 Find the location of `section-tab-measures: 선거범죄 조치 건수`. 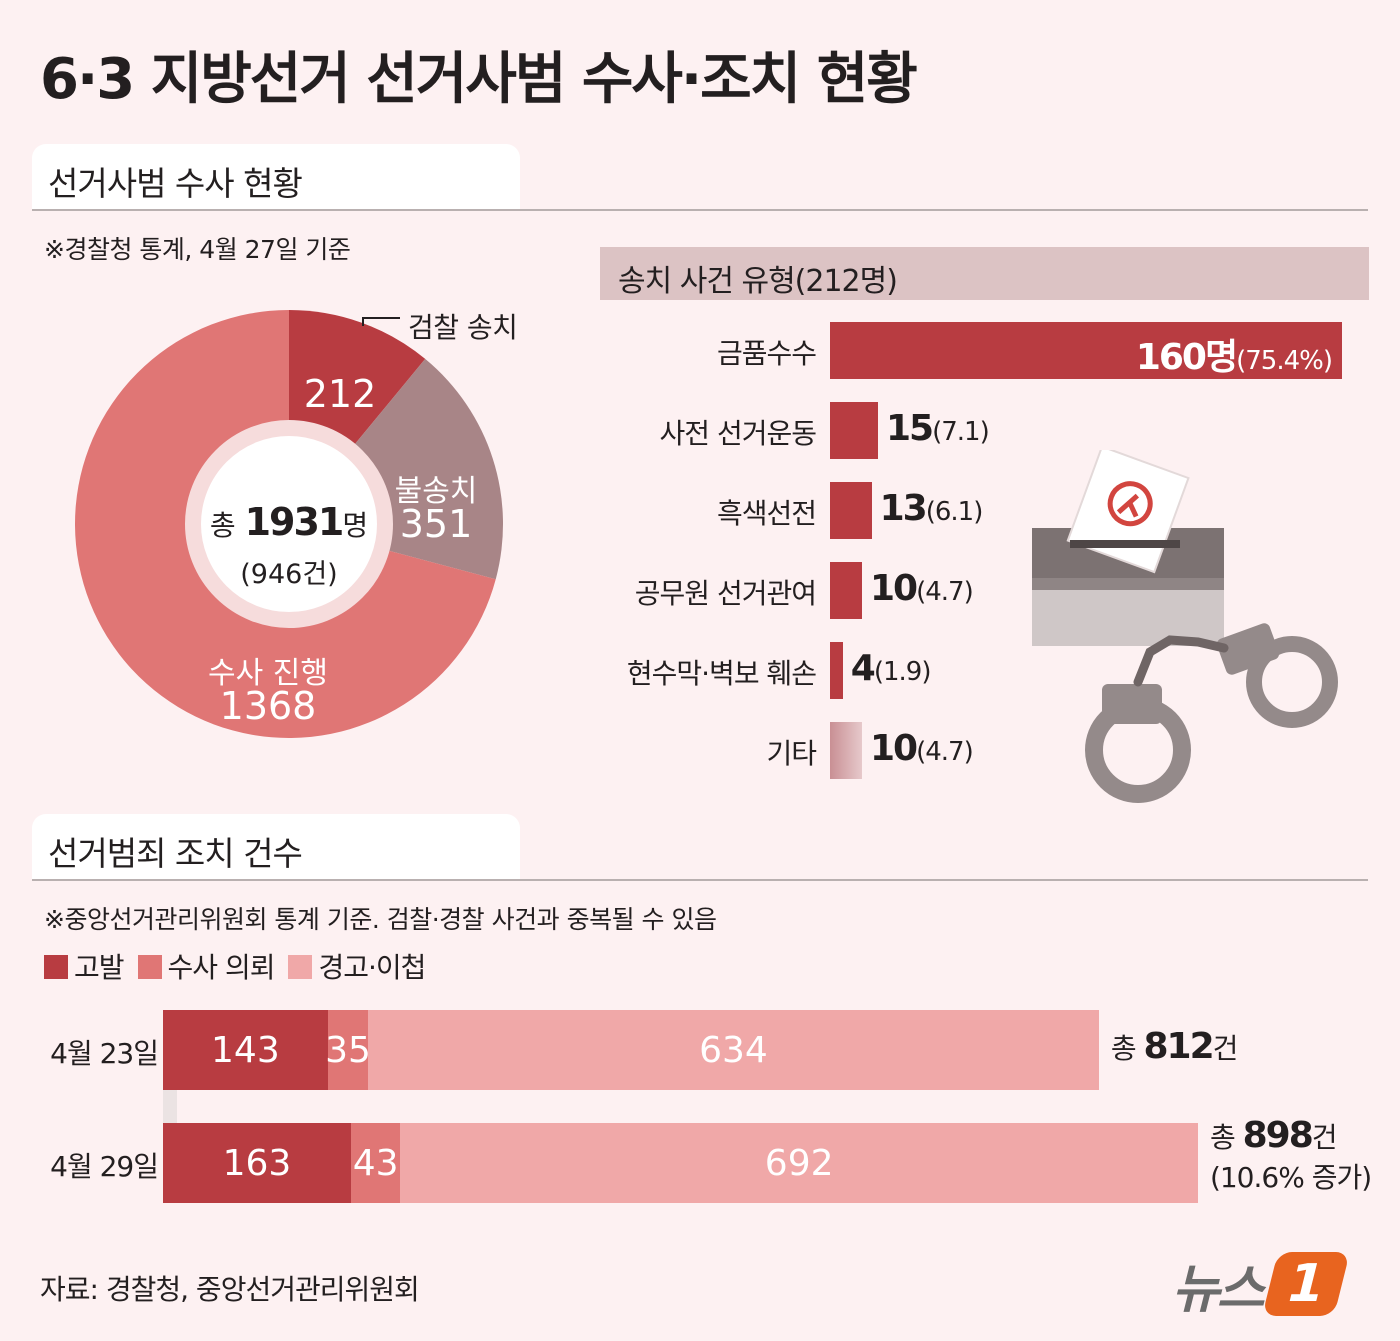

section-tab-measures: 선거범죄 조치 건수 is located at coordinates (276, 847).